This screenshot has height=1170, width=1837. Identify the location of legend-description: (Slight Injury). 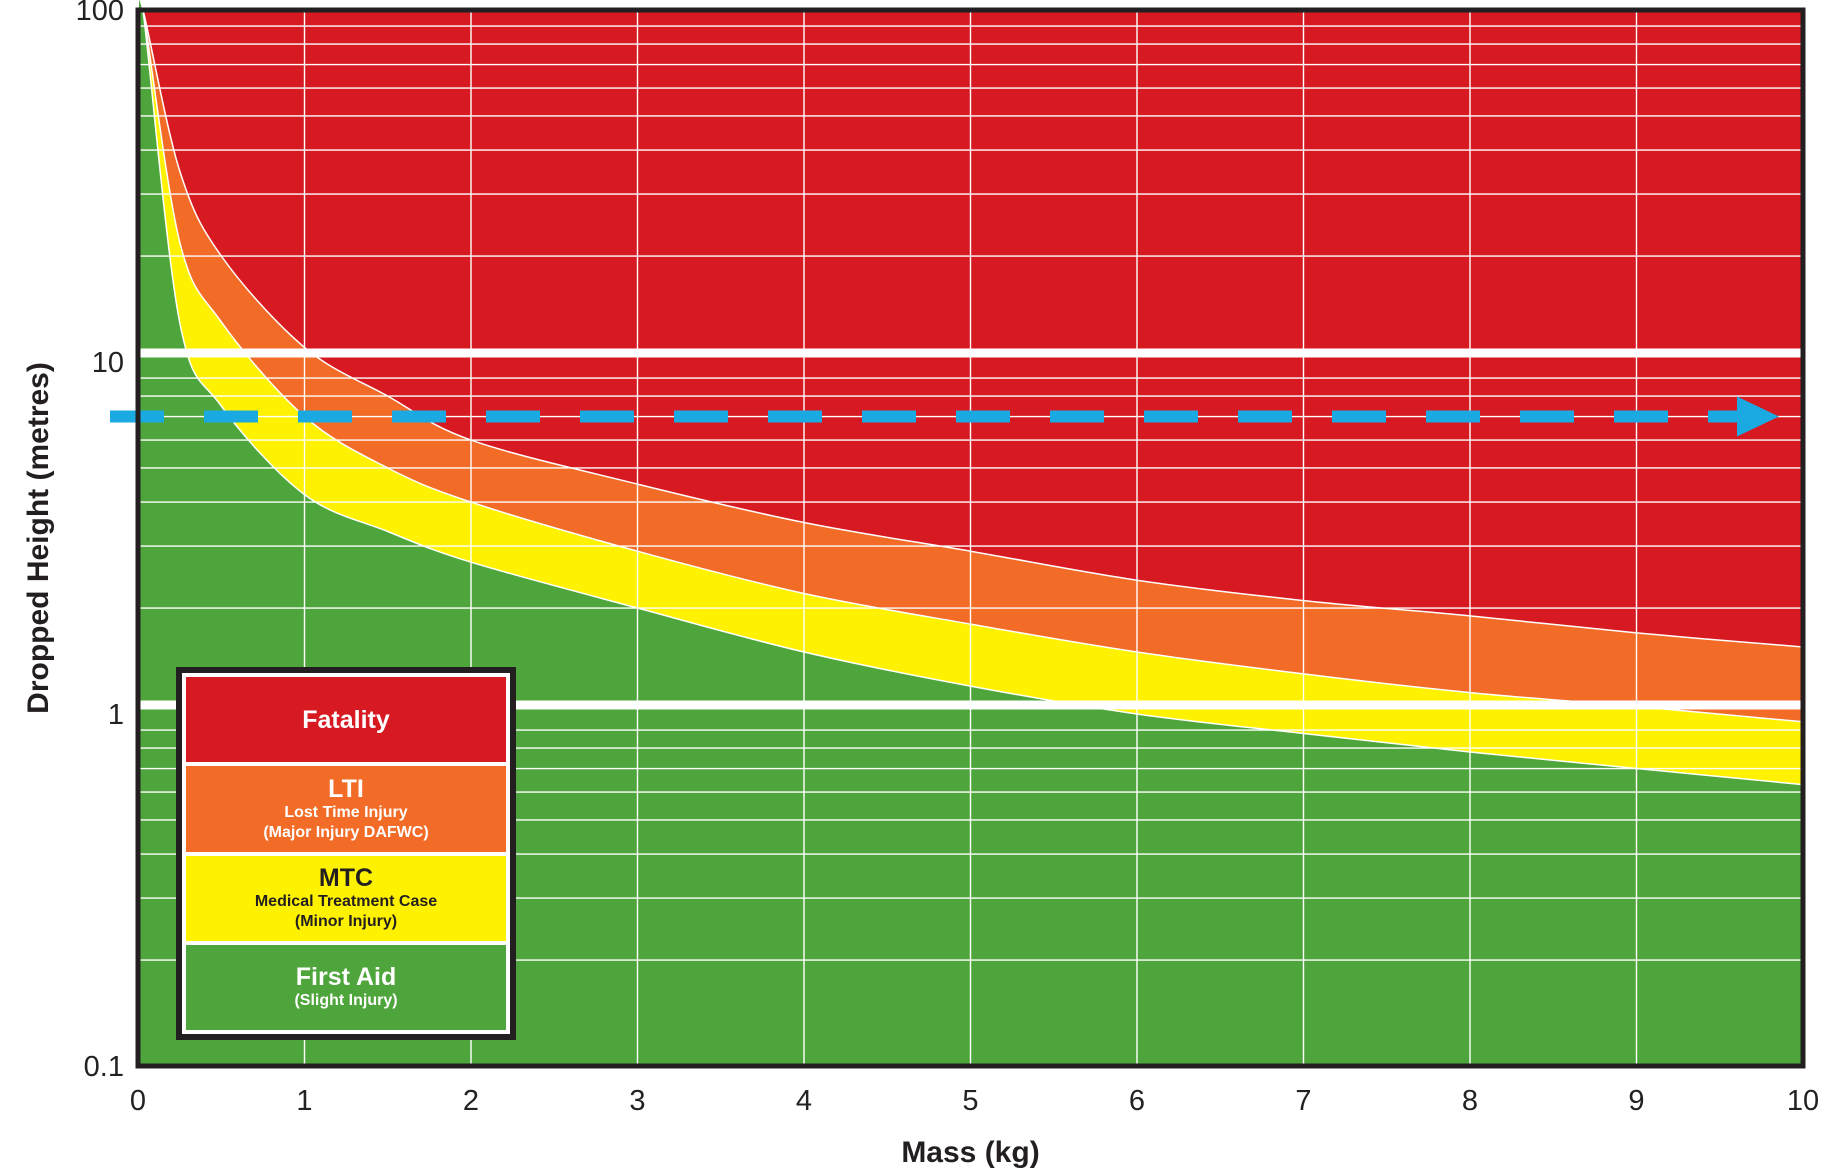
(346, 1001).